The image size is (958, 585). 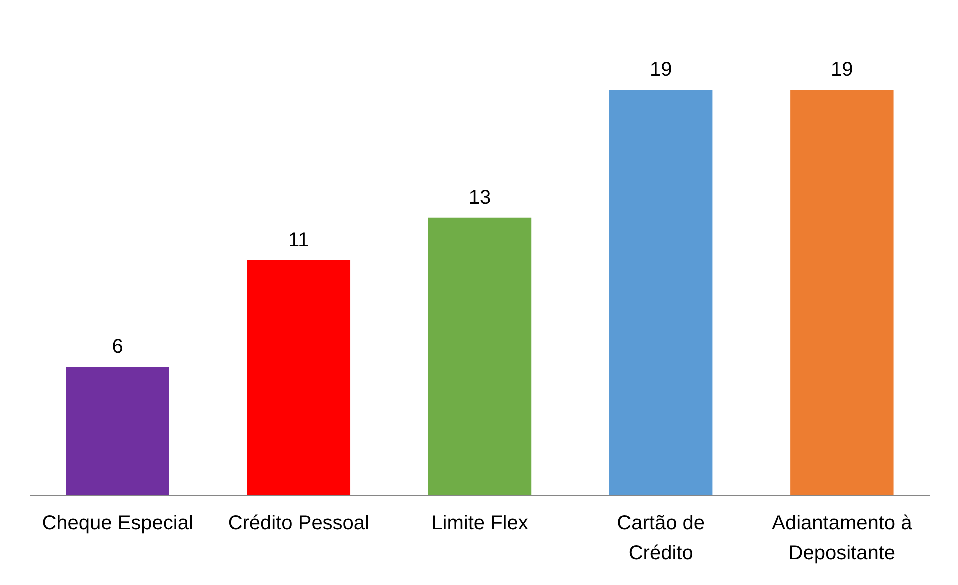 What do you see at coordinates (480, 197) in the screenshot?
I see `data-label: 13` at bounding box center [480, 197].